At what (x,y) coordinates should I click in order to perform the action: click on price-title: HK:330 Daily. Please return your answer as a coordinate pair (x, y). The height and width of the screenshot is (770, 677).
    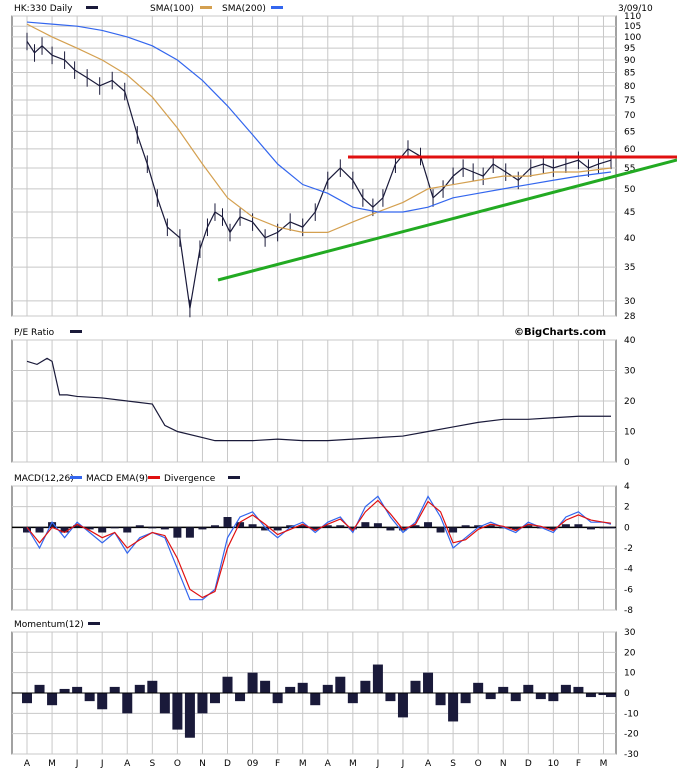
    Looking at the image, I should click on (43, 9).